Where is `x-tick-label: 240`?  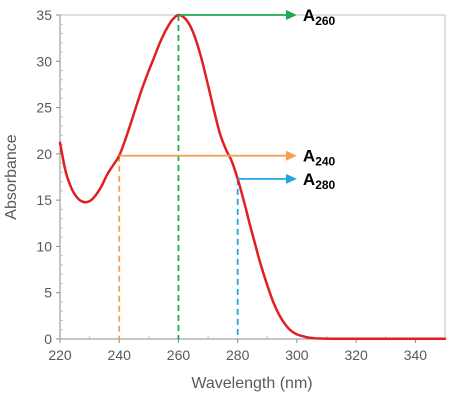
x-tick-label: 240 is located at coordinates (120, 355).